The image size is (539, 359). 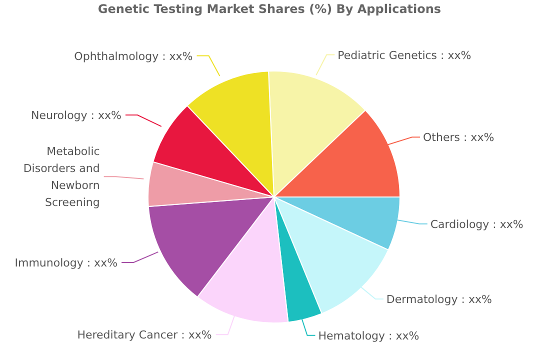 What do you see at coordinates (458, 137) in the screenshot?
I see `slice-label: Others : xx%` at bounding box center [458, 137].